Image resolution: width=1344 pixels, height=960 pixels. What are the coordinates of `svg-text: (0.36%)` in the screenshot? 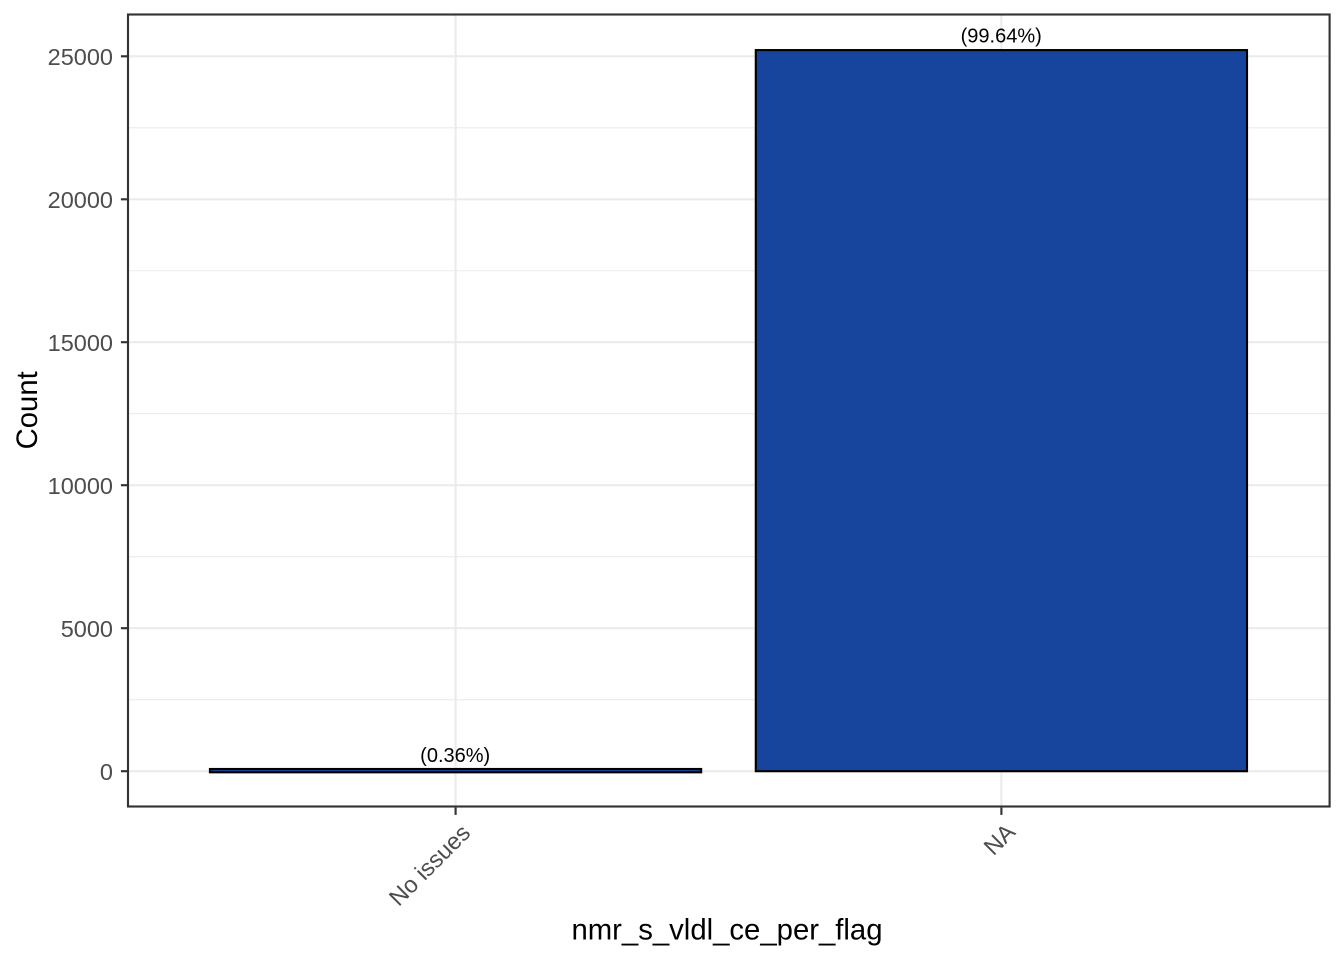 It's located at (455, 756).